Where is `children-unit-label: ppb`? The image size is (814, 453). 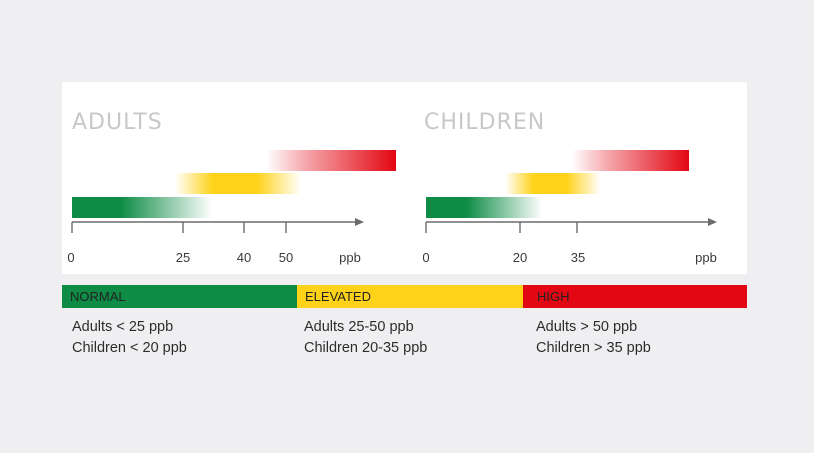
children-unit-label: ppb is located at coordinates (706, 257).